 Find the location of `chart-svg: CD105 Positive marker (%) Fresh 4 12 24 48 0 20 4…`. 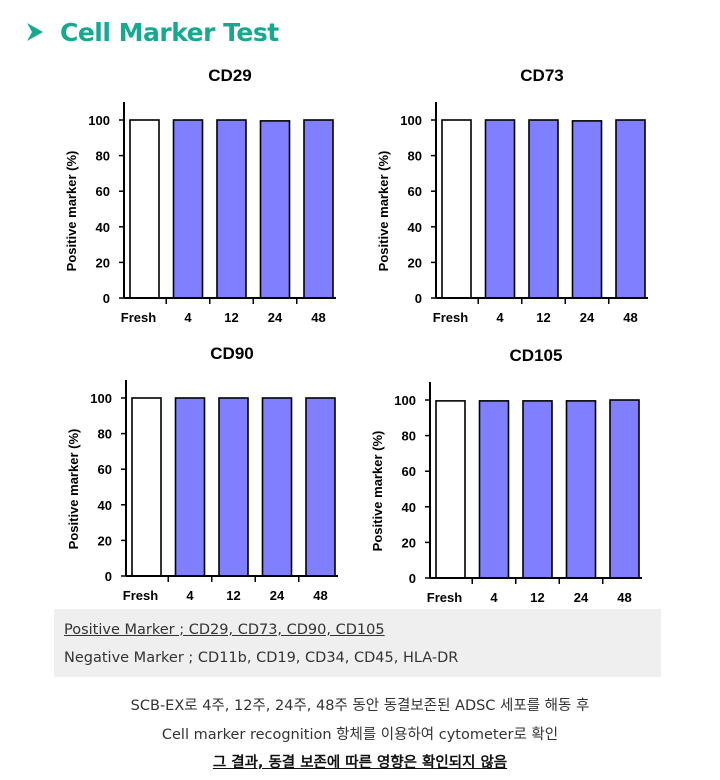

chart-svg: CD105 Positive marker (%) Fresh 4 12 24 48 0 20 4… is located at coordinates (506, 475).